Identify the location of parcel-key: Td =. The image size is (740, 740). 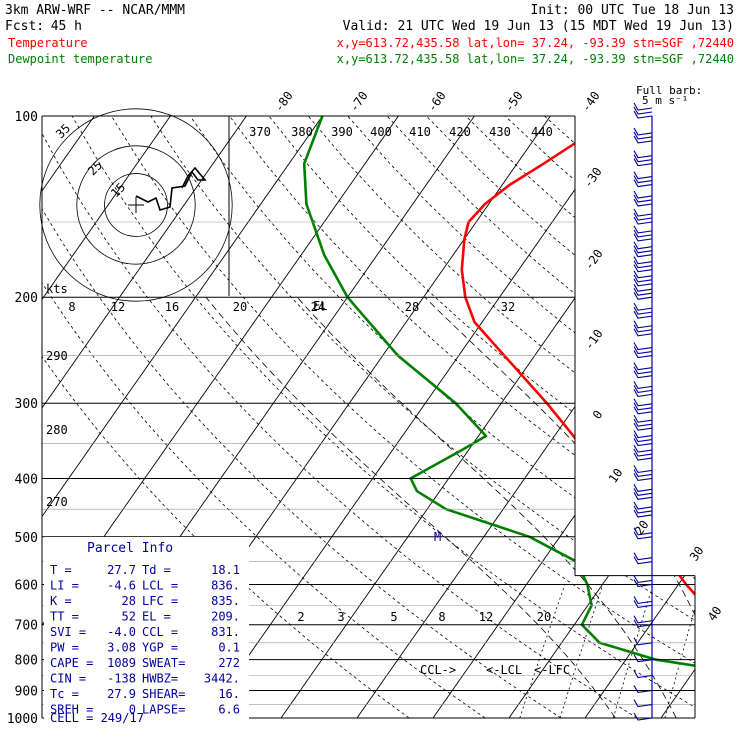
(156, 570).